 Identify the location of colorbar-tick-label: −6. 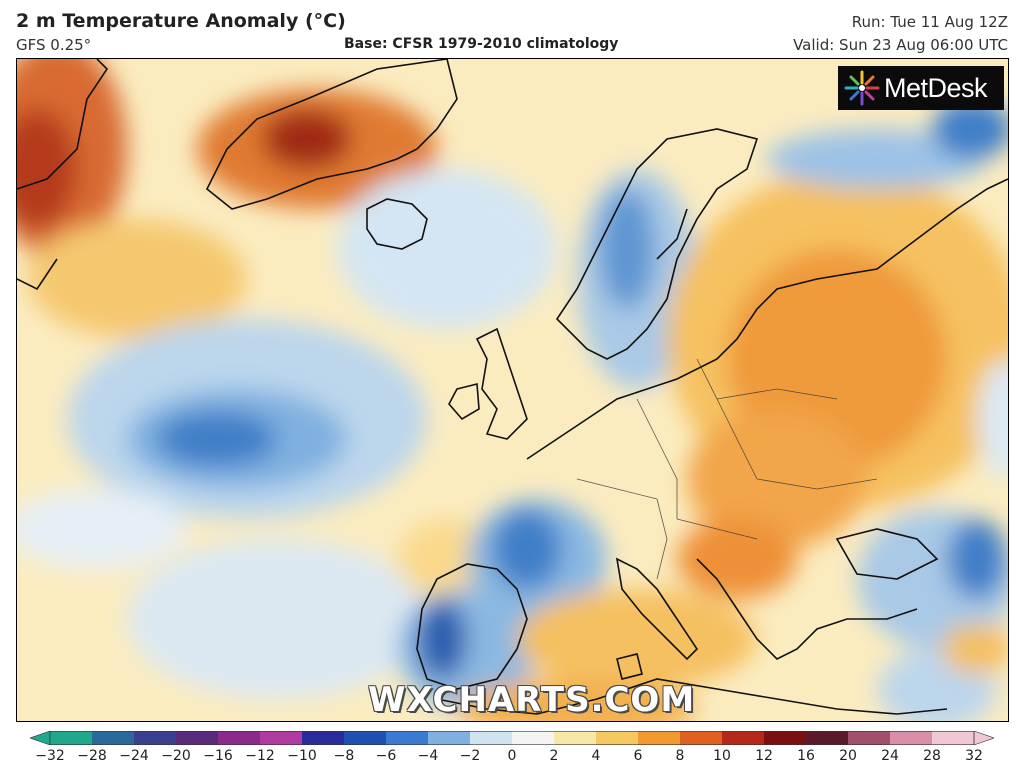
(386, 756).